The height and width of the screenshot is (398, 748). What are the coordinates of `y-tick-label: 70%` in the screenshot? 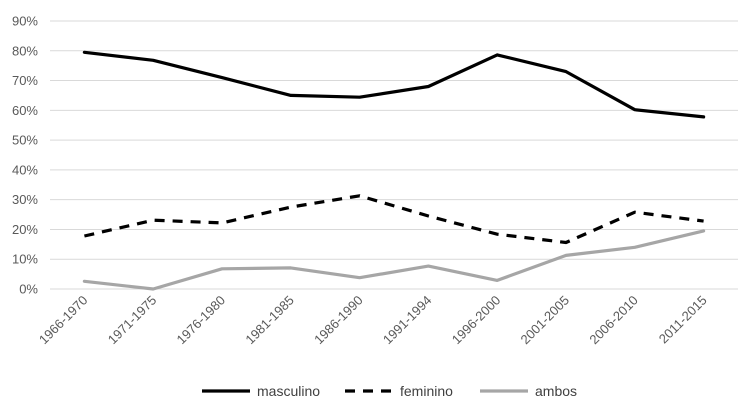 It's located at (25, 80).